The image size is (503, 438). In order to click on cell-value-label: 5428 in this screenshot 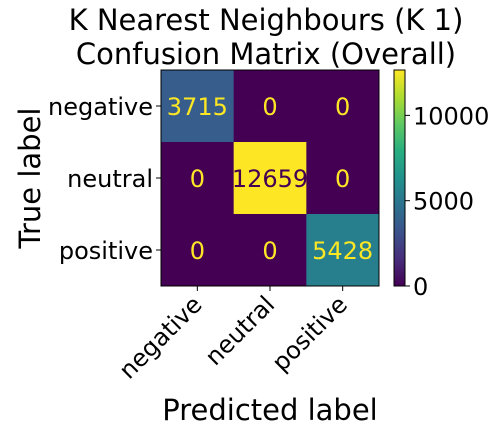, I will do `click(342, 251)`.